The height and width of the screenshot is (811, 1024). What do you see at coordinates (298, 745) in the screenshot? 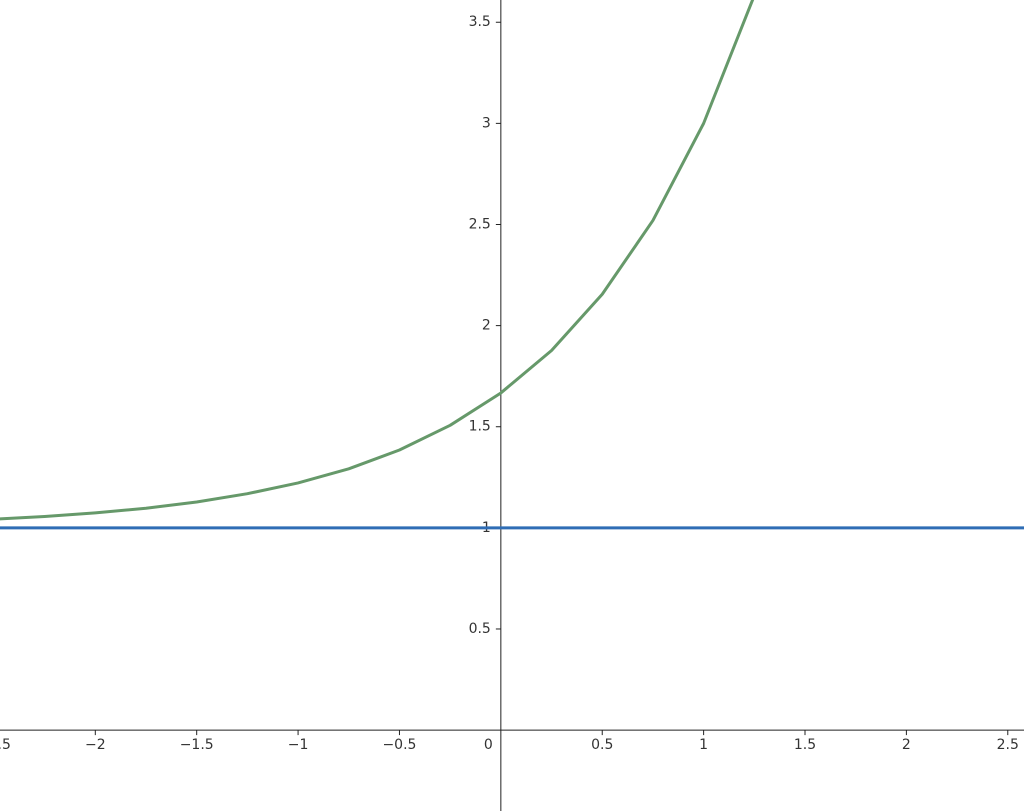
I see `x-tick-label: −1` at bounding box center [298, 745].